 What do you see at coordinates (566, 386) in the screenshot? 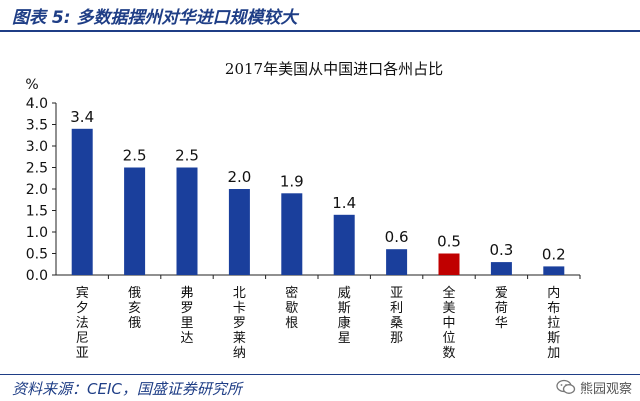
I see `wechat-icon` at bounding box center [566, 386].